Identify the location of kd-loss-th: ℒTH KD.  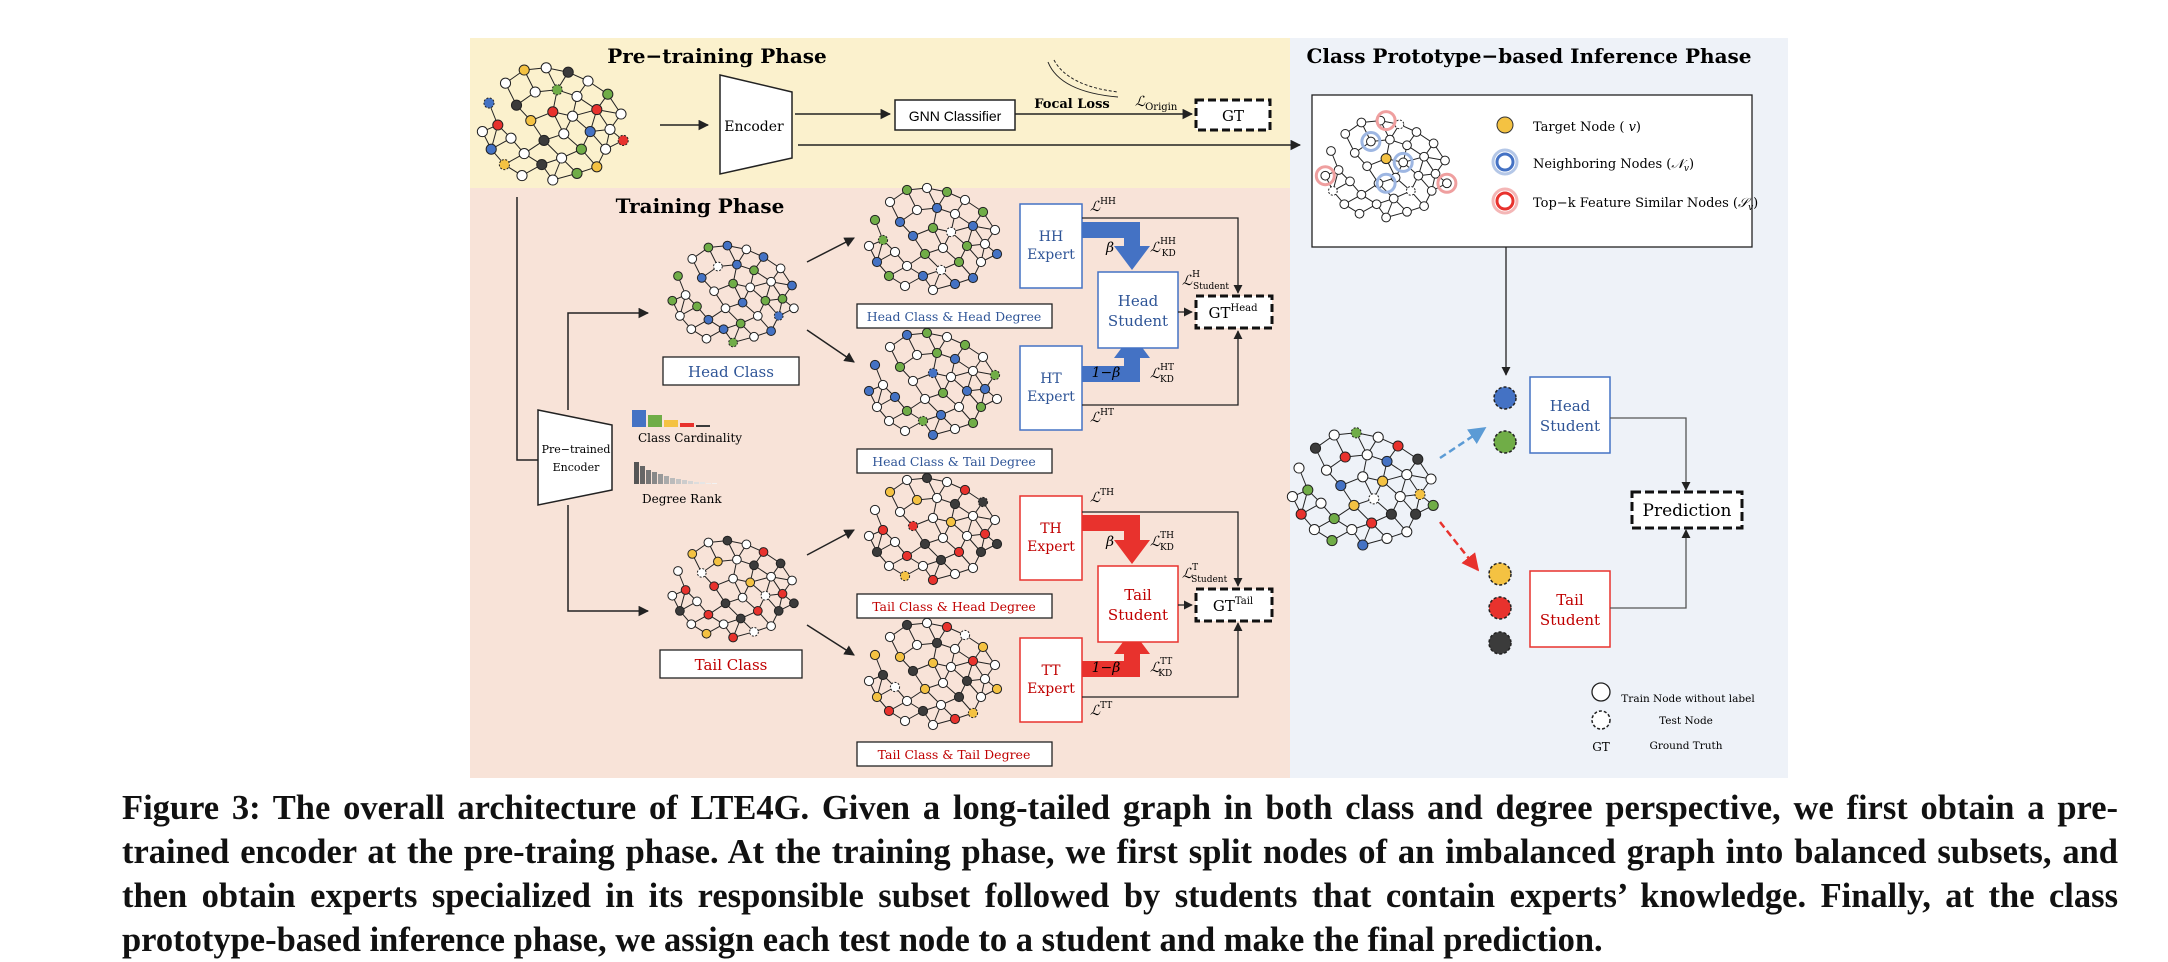
(1162, 542).